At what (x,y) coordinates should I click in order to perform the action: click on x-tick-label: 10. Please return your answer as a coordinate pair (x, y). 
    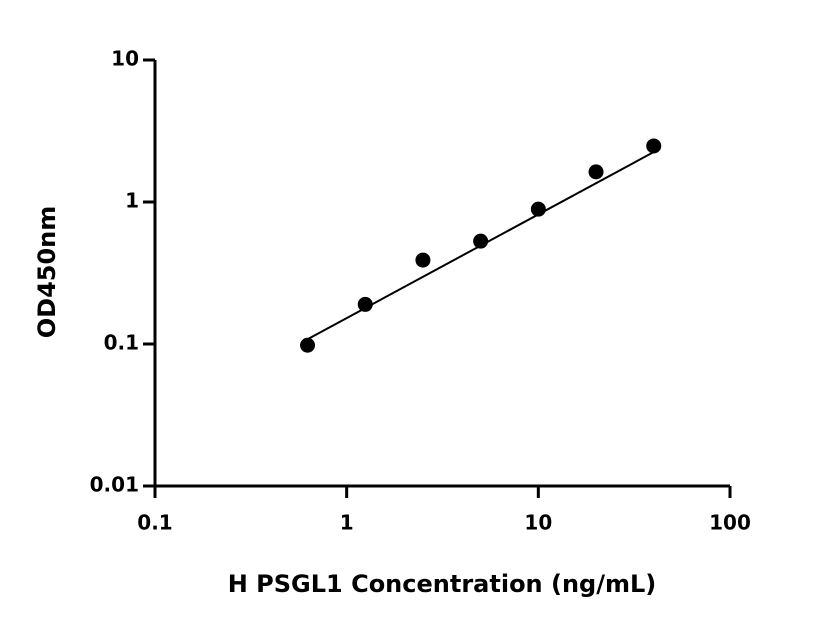
    Looking at the image, I should click on (538, 523).